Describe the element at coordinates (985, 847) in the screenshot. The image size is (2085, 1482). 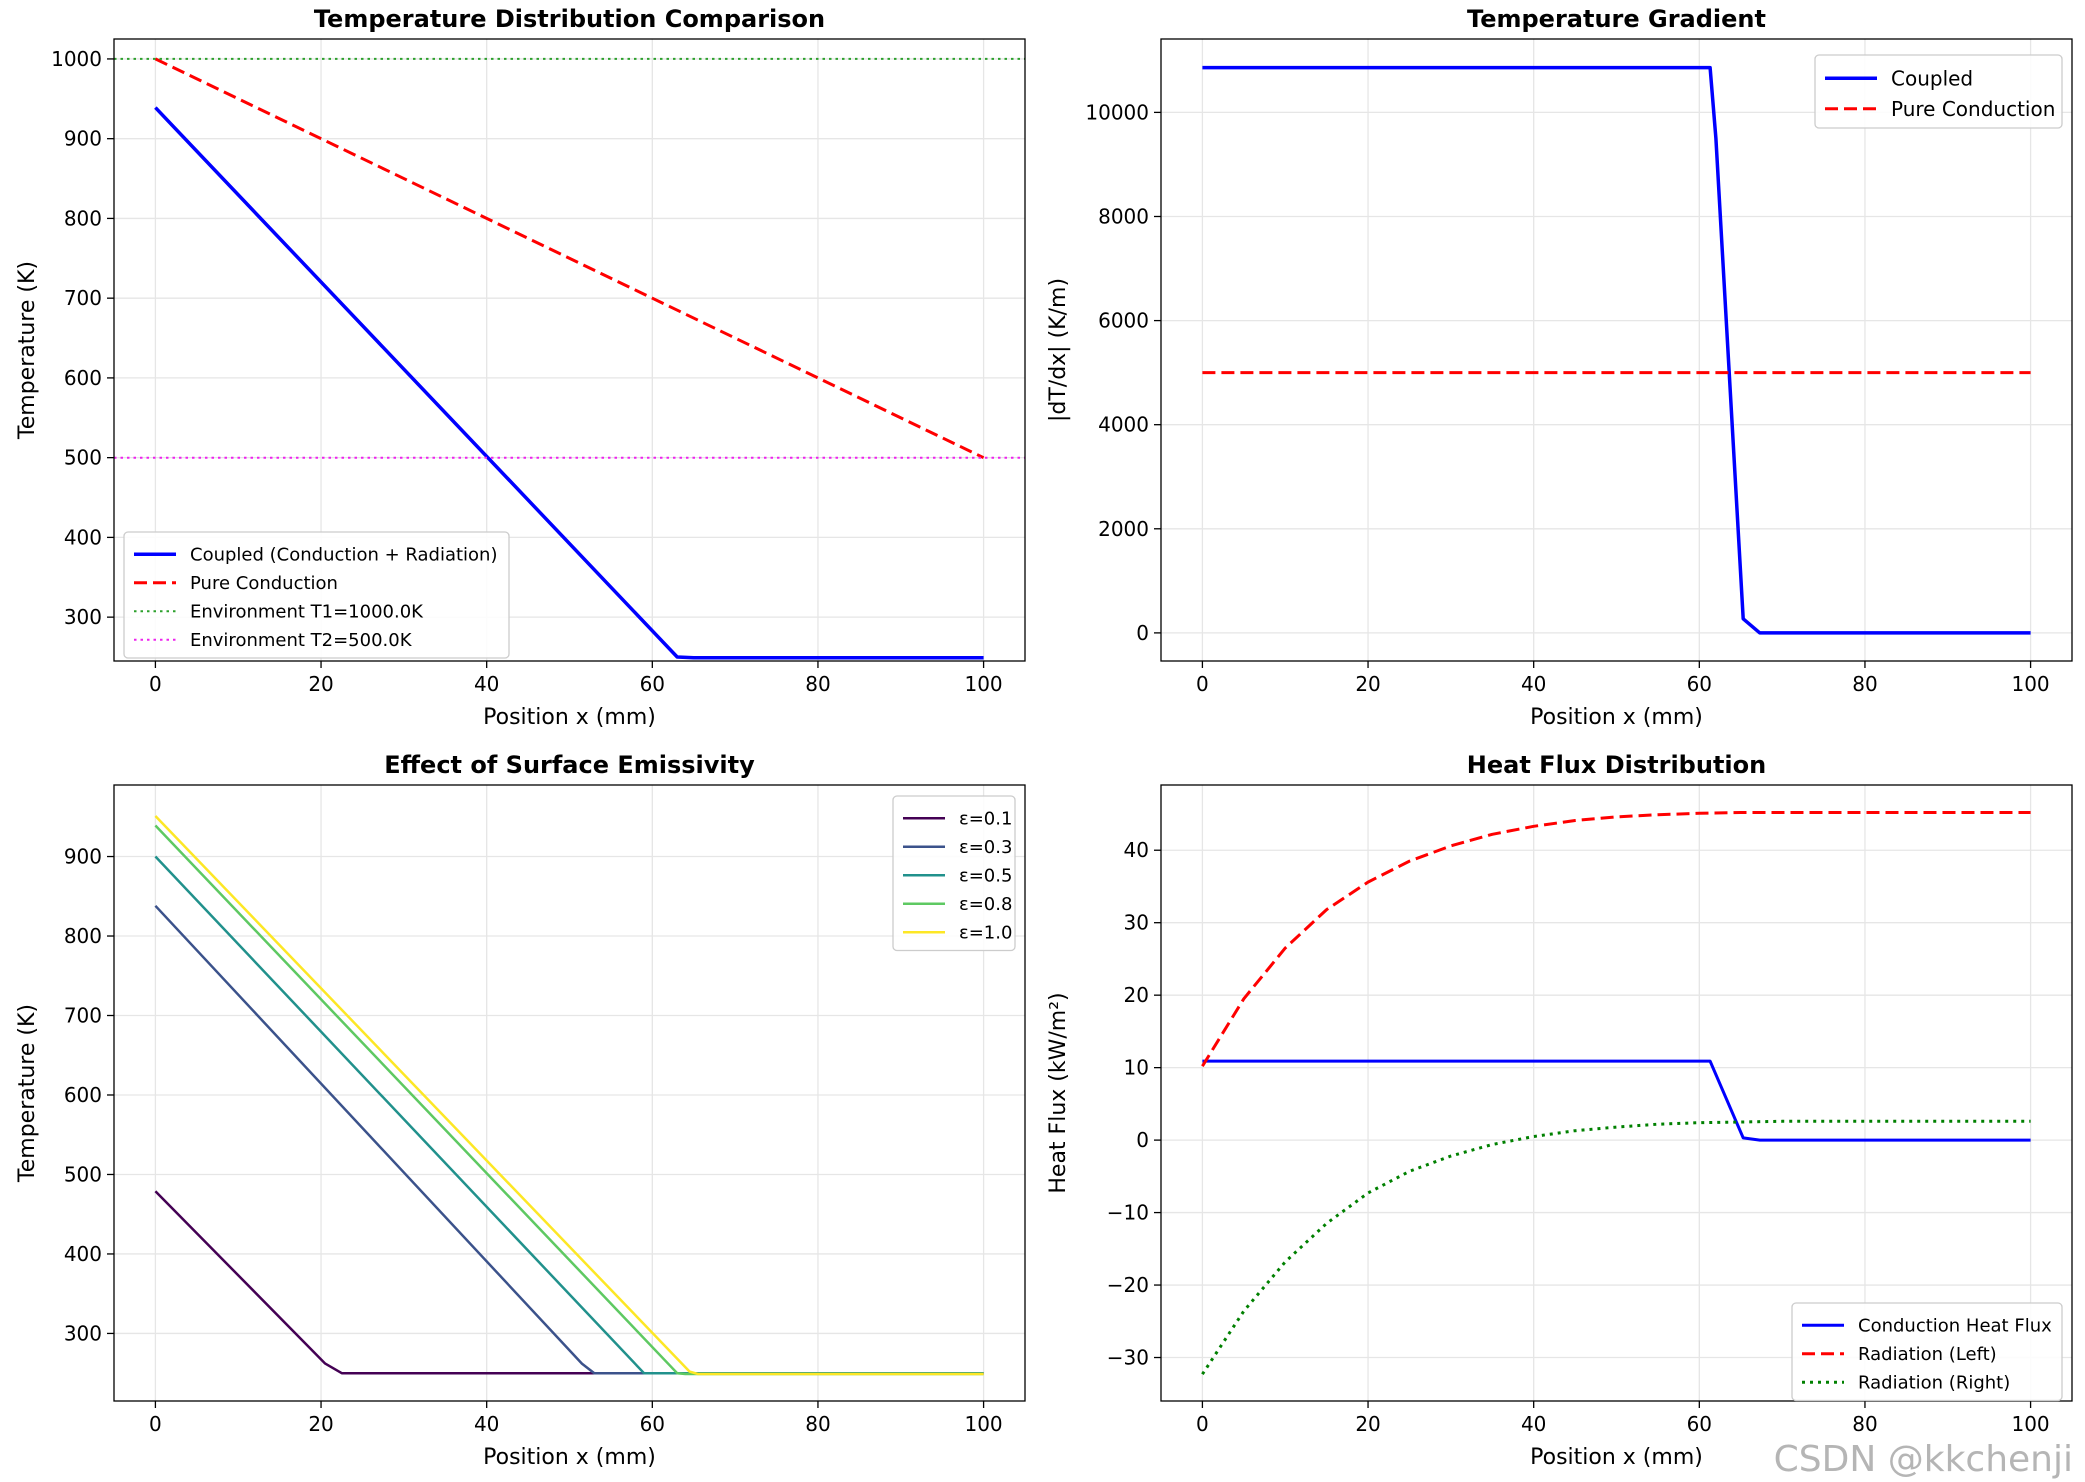
I see `legend-label: ε=0.3` at that location.